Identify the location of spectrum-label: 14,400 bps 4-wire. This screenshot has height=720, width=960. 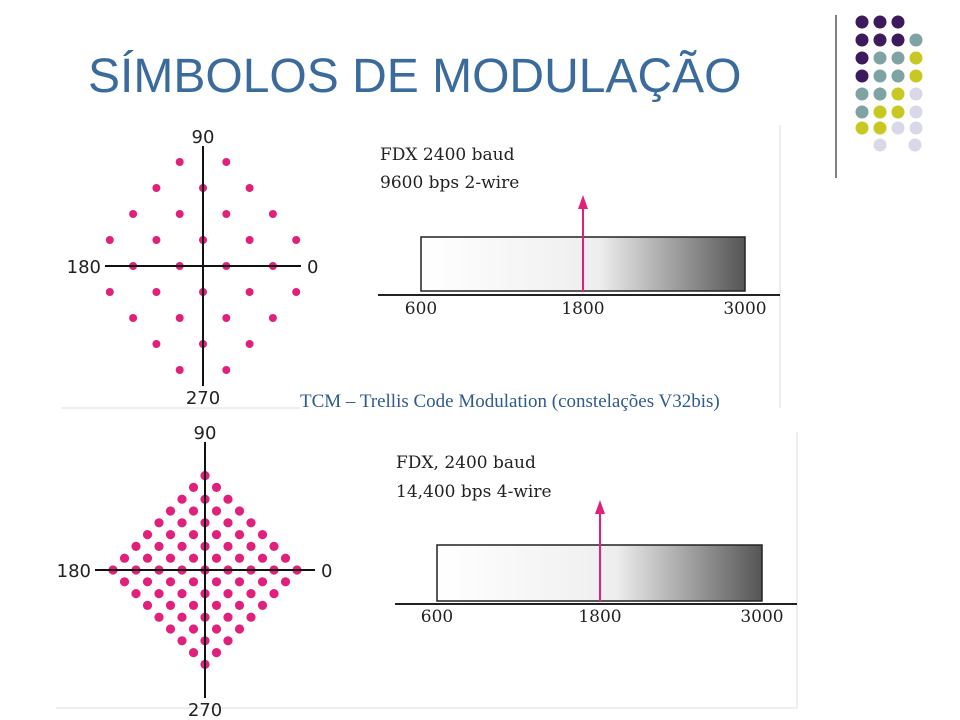
(474, 492).